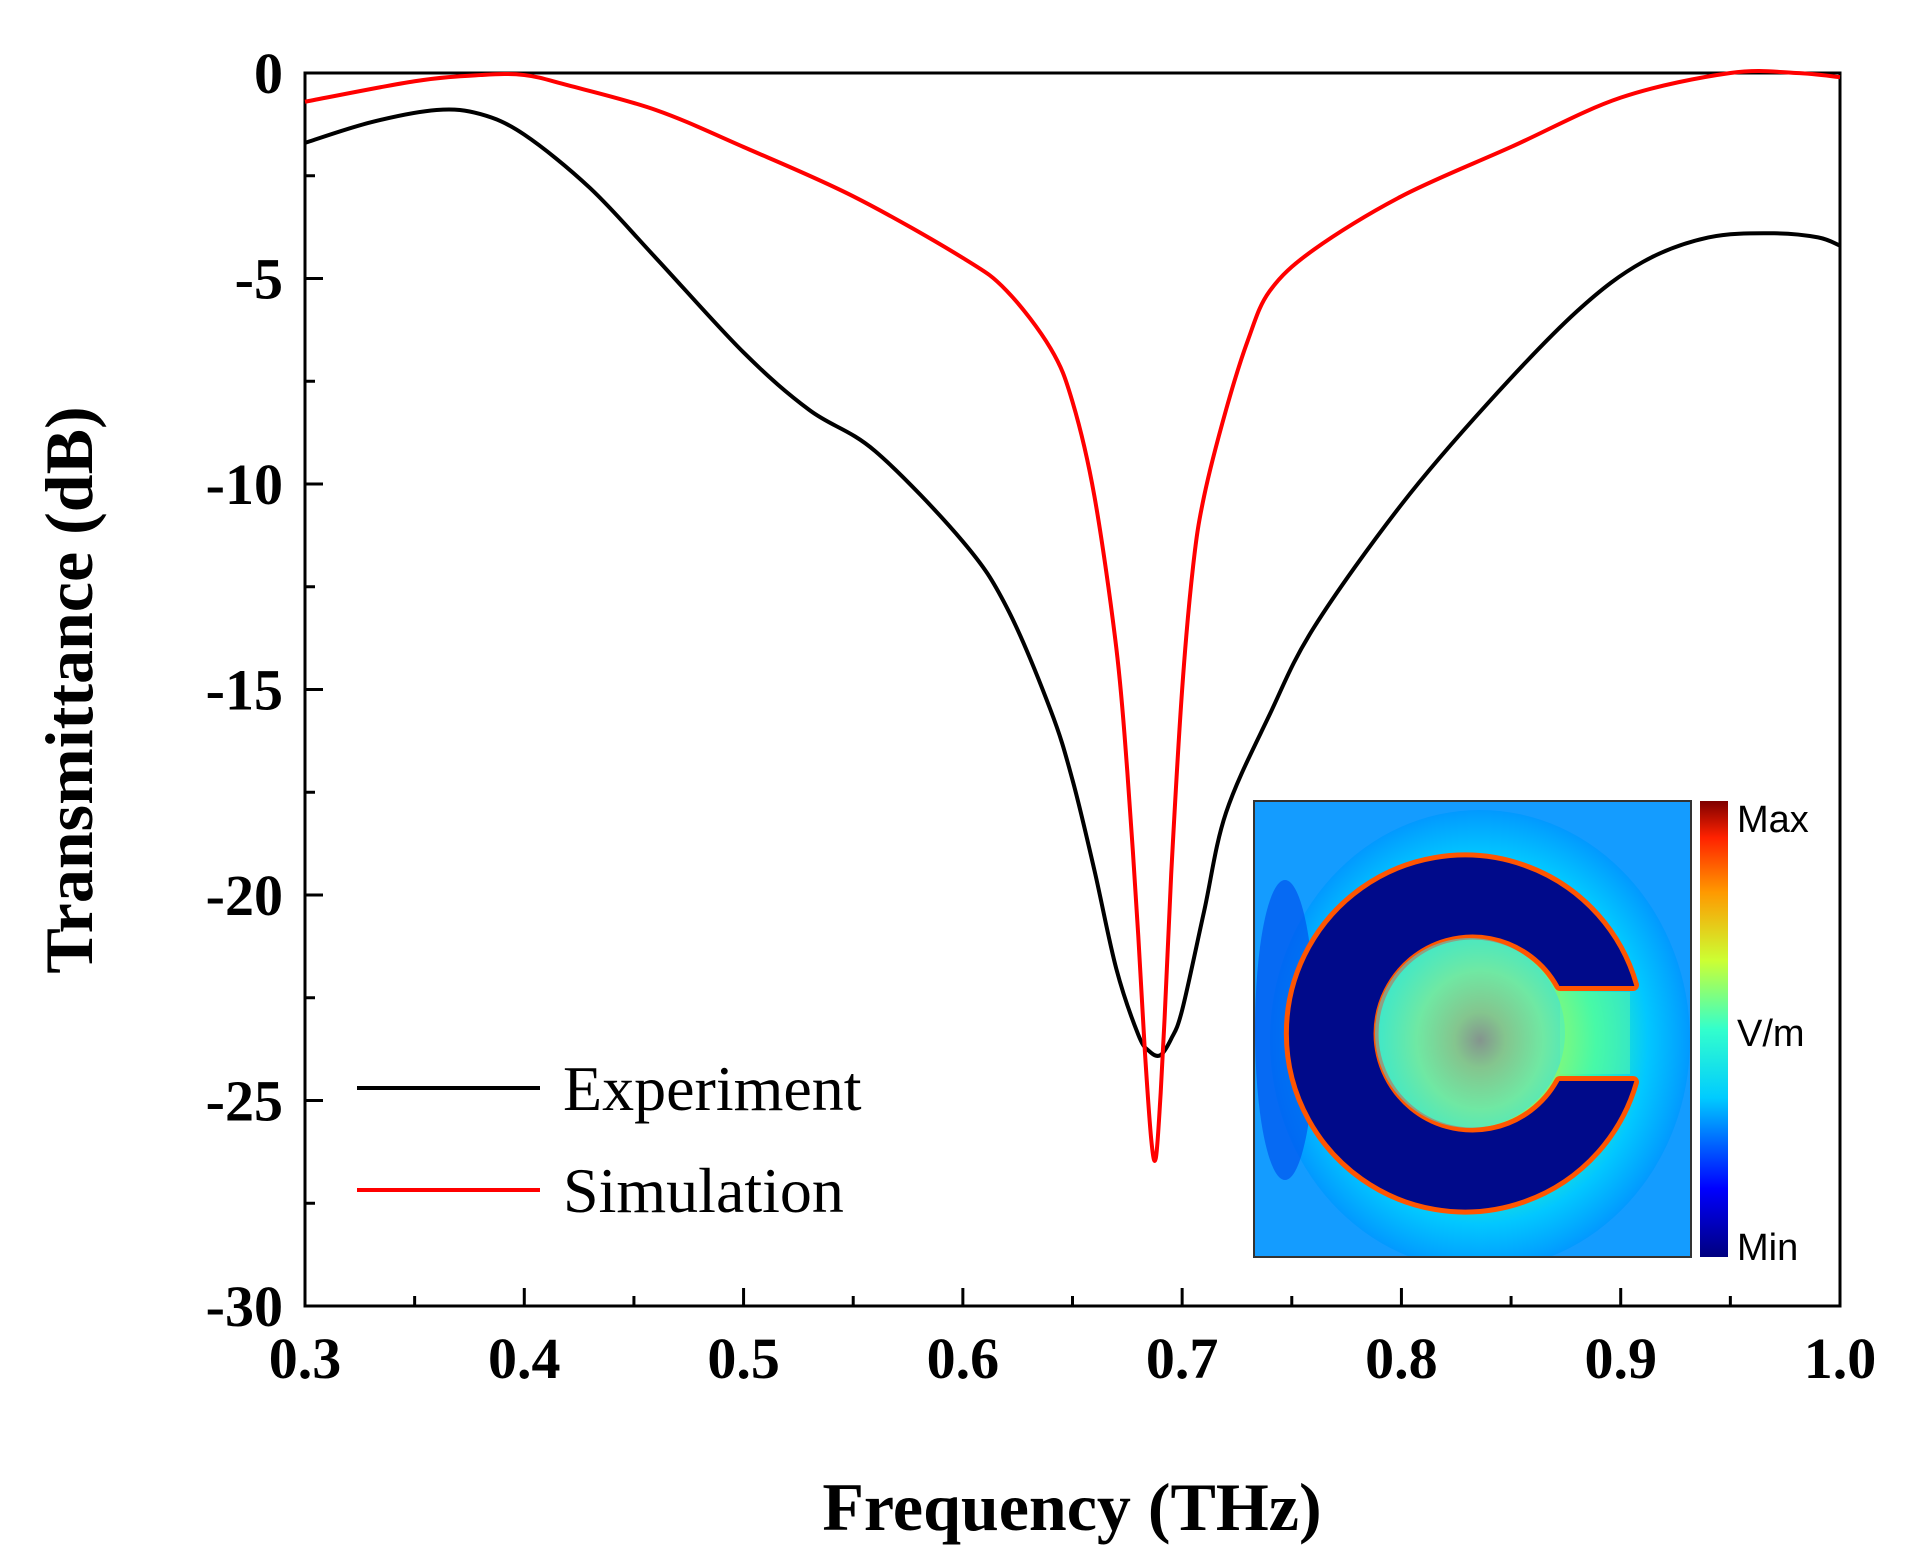 This screenshot has height=1568, width=1913. What do you see at coordinates (1773, 820) in the screenshot?
I see `colorbar-max-label: Max` at bounding box center [1773, 820].